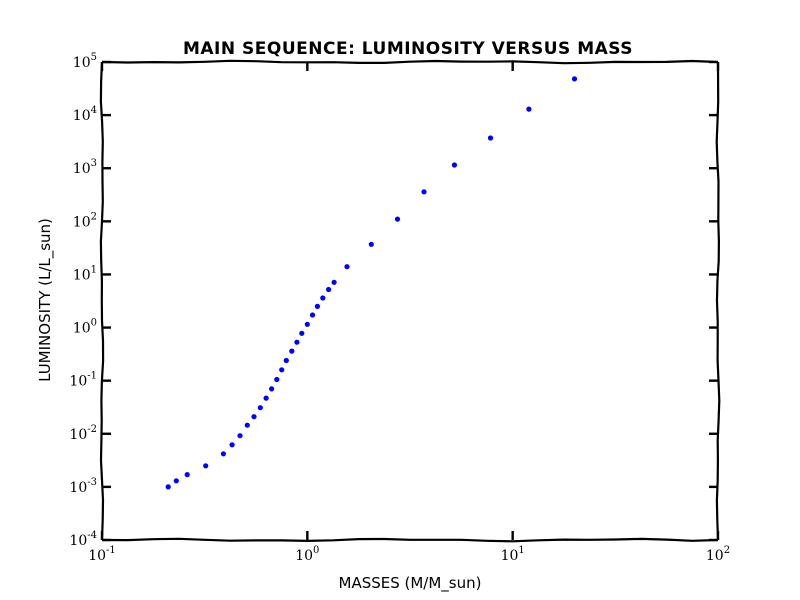 This screenshot has height=600, width=800. I want to click on x-tick-label: 10⁰, so click(307, 554).